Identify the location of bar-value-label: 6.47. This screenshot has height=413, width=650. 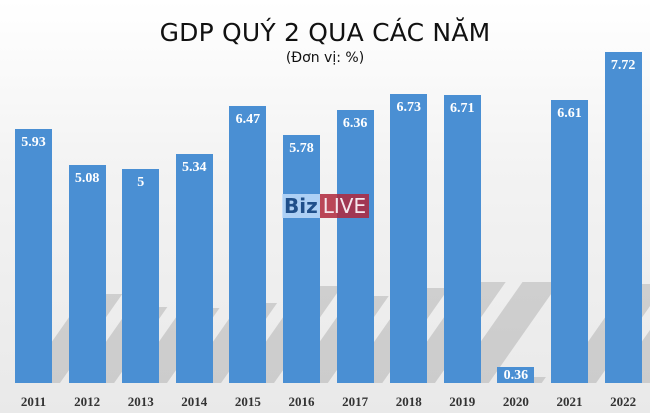
(248, 119).